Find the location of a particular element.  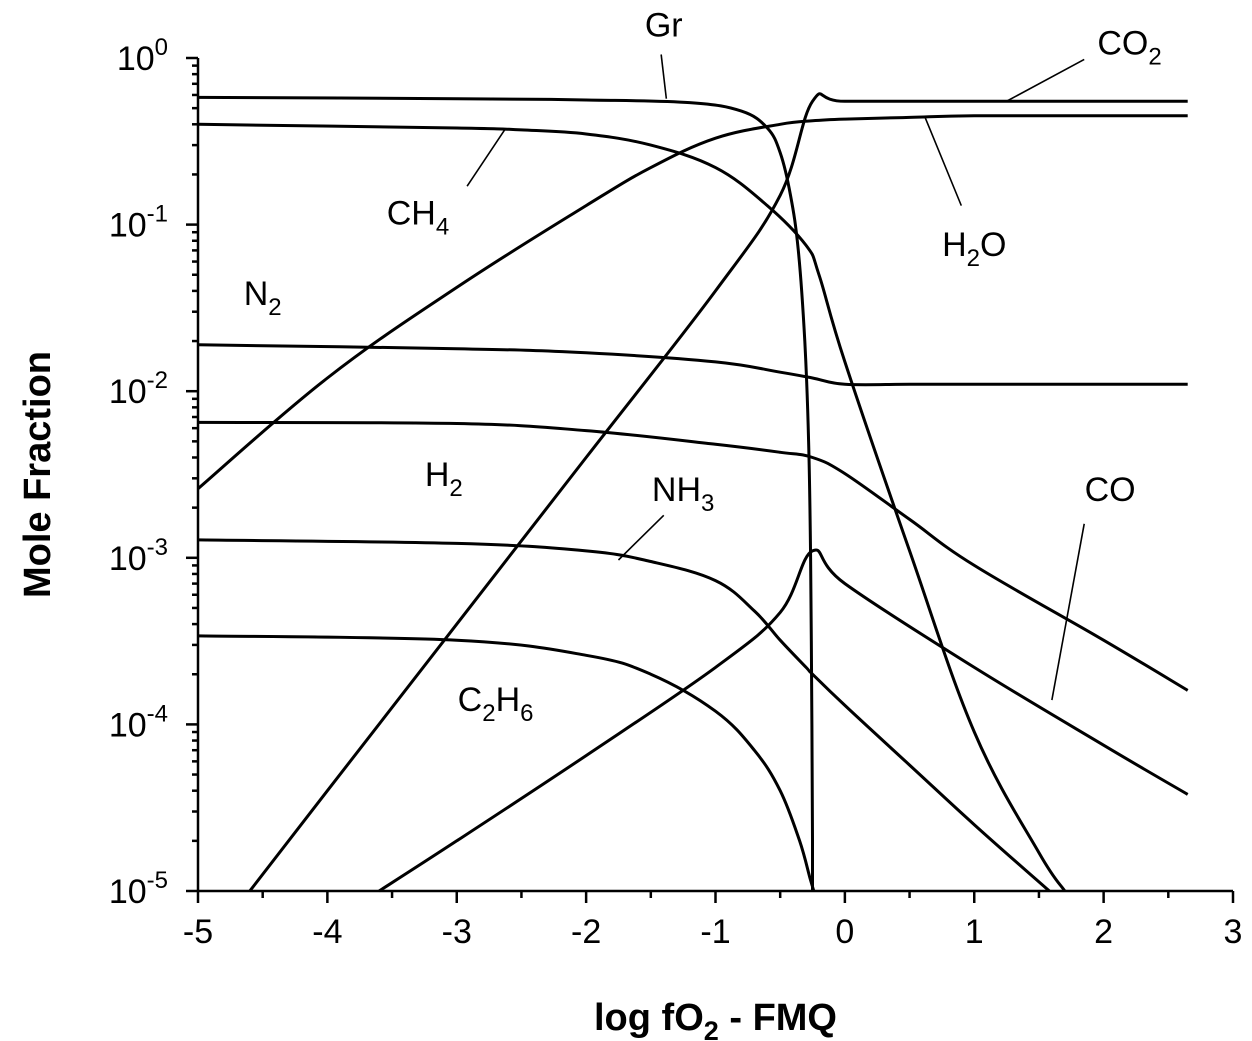

x-tick-label: 2 is located at coordinates (1103, 932).